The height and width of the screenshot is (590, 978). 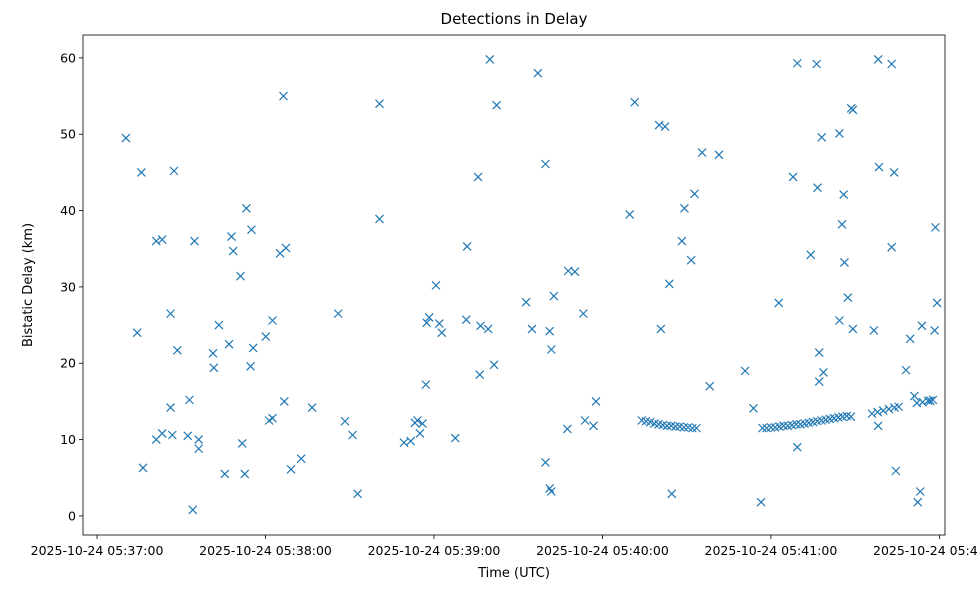 What do you see at coordinates (771, 550) in the screenshot?
I see `x-tick-label: 2025-10-24 05:41:00` at bounding box center [771, 550].